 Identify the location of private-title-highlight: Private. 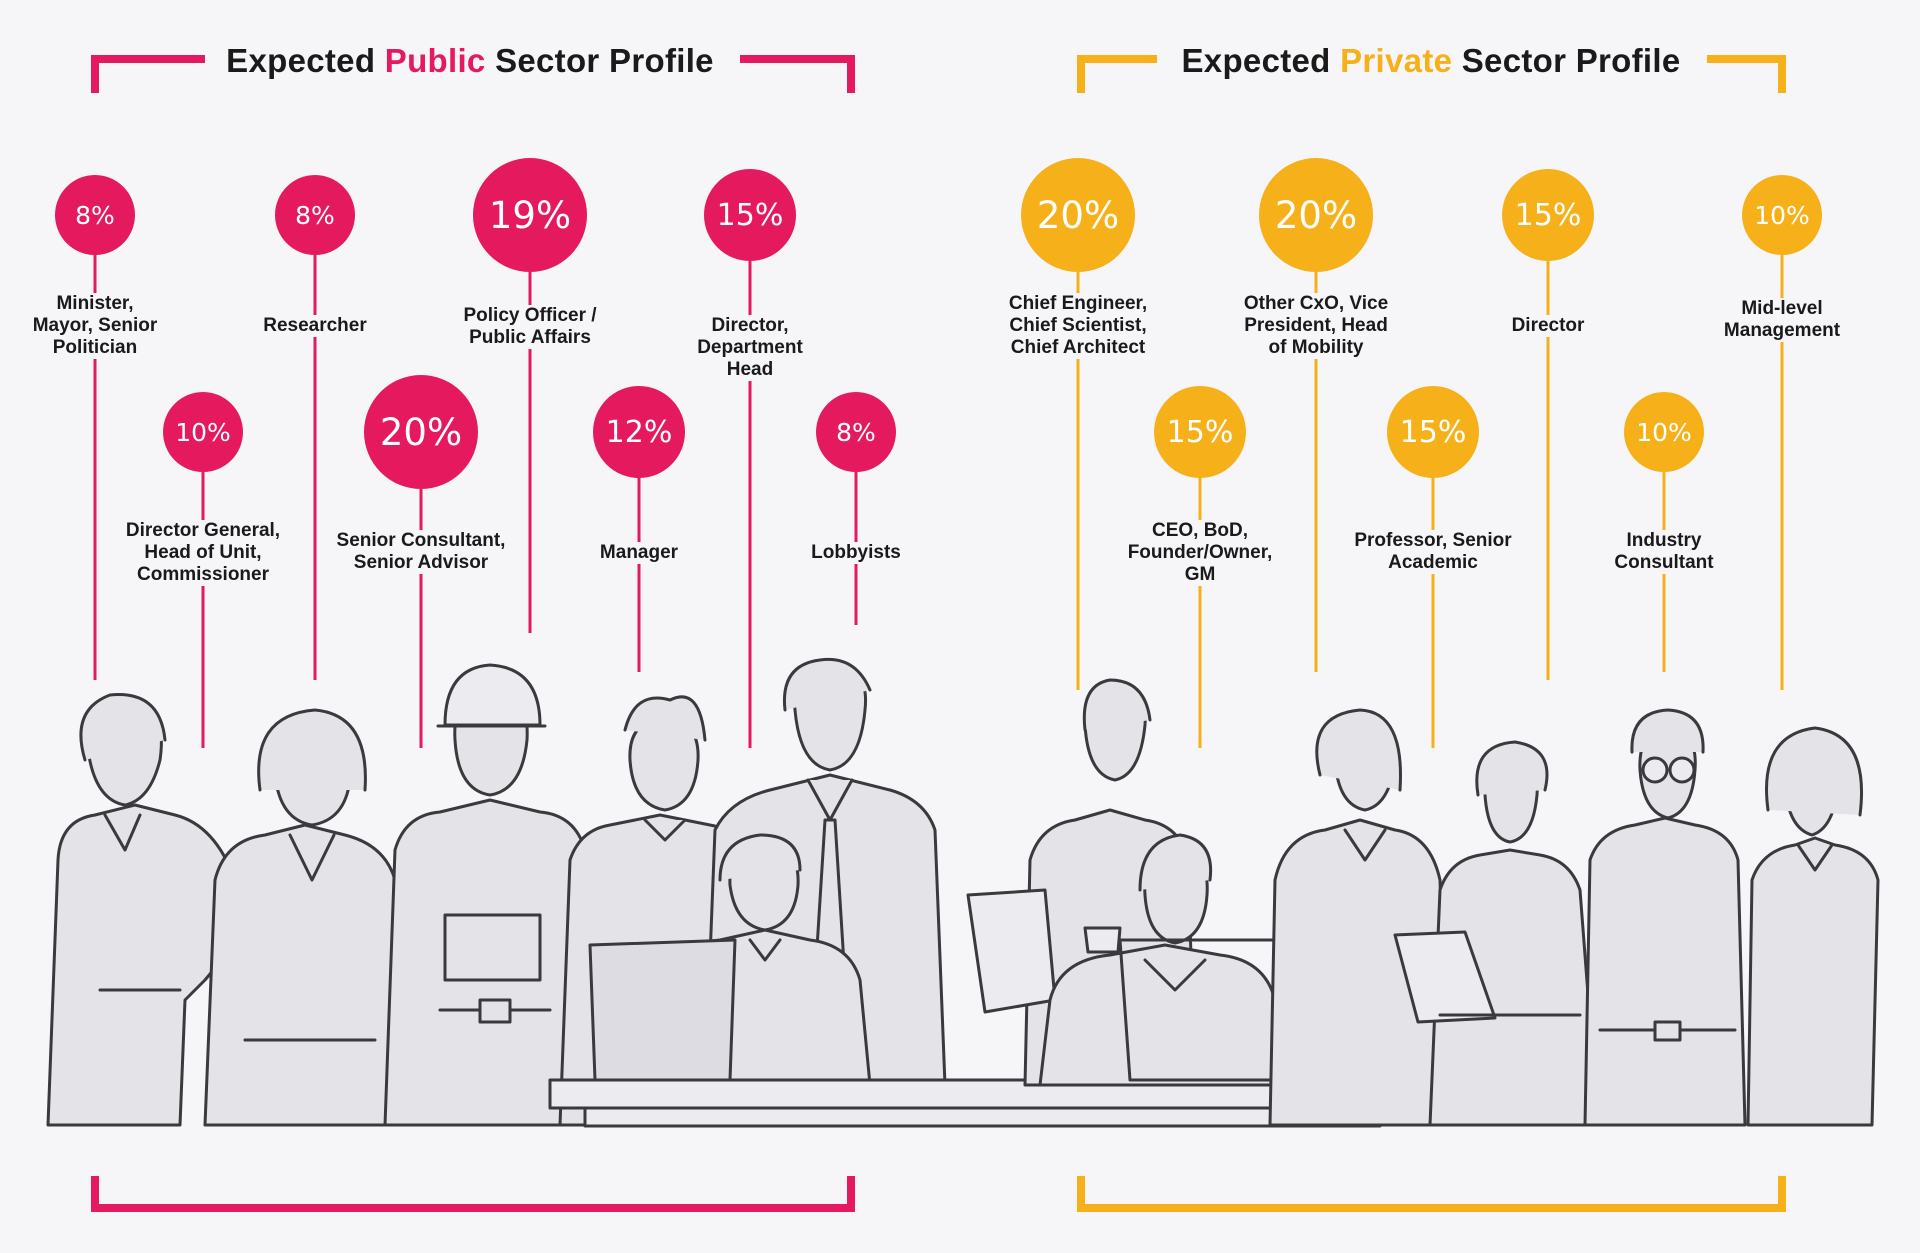
(1396, 60).